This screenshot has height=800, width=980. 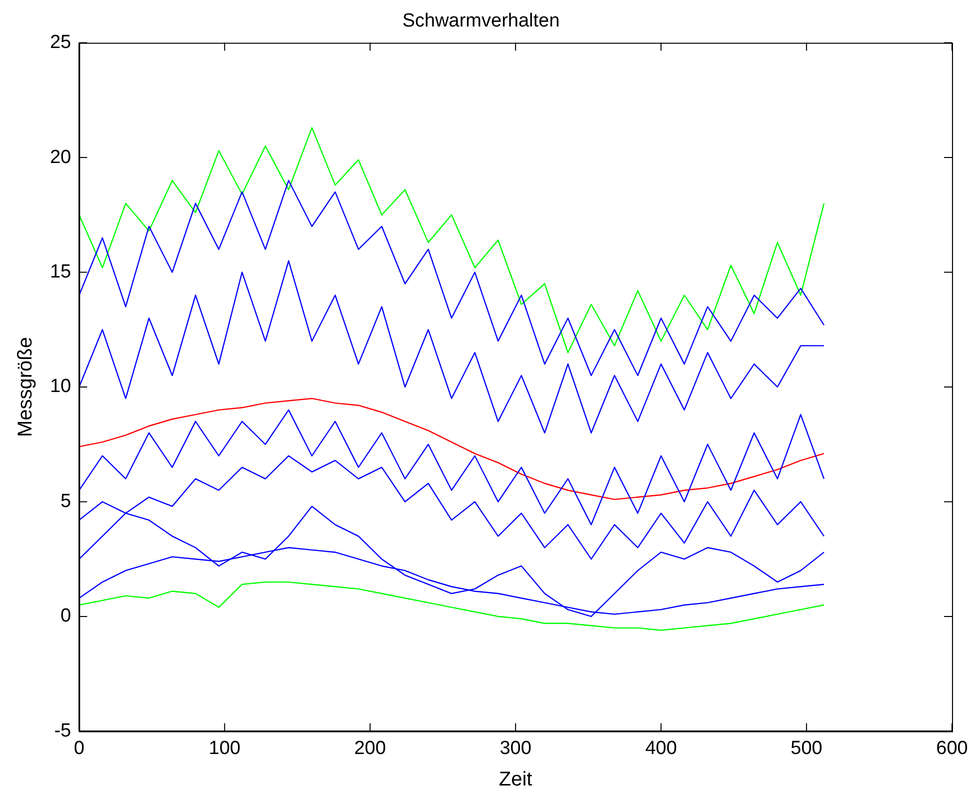 What do you see at coordinates (515, 779) in the screenshot?
I see `x-axis-title: Zeit` at bounding box center [515, 779].